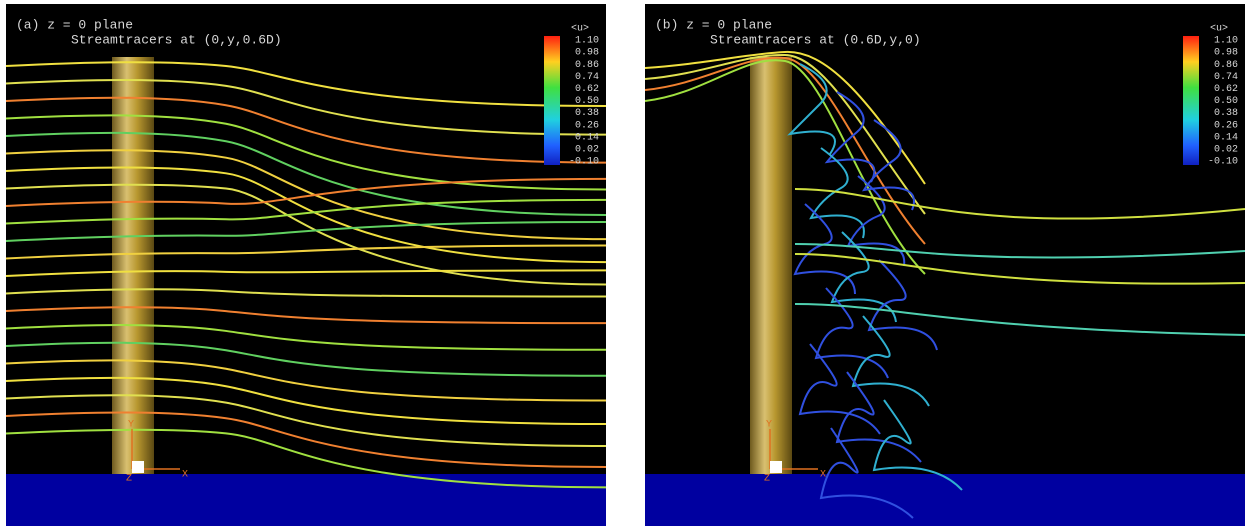 The height and width of the screenshot is (527, 1245). What do you see at coordinates (815, 39) in the screenshot?
I see `panel-subtitle: Streamtracers at (0.6D,y,0)` at bounding box center [815, 39].